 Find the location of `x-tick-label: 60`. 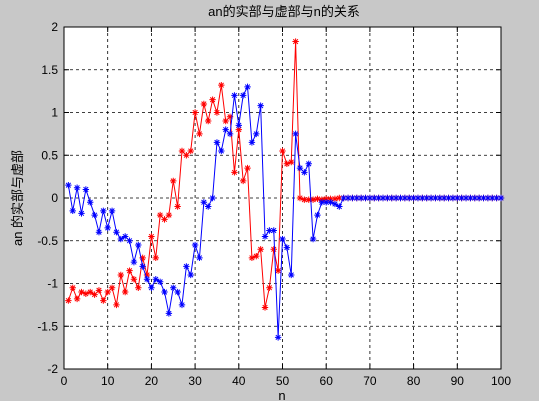

x-tick-label: 60 is located at coordinates (327, 381).